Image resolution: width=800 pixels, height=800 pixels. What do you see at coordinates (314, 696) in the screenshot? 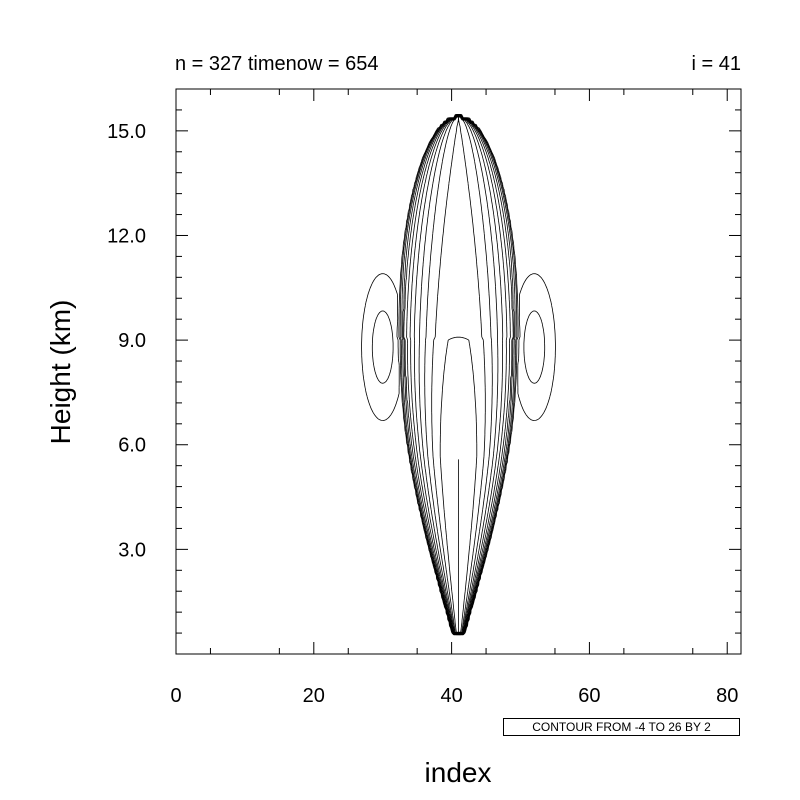
I see `x-tick-label: 20` at bounding box center [314, 696].